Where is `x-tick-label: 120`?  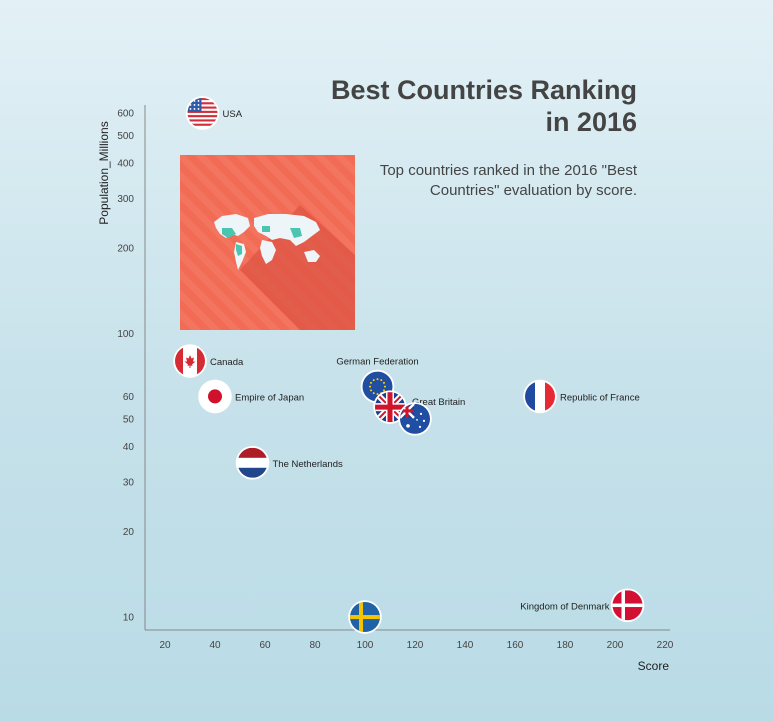
x-tick-label: 120 is located at coordinates (415, 645).